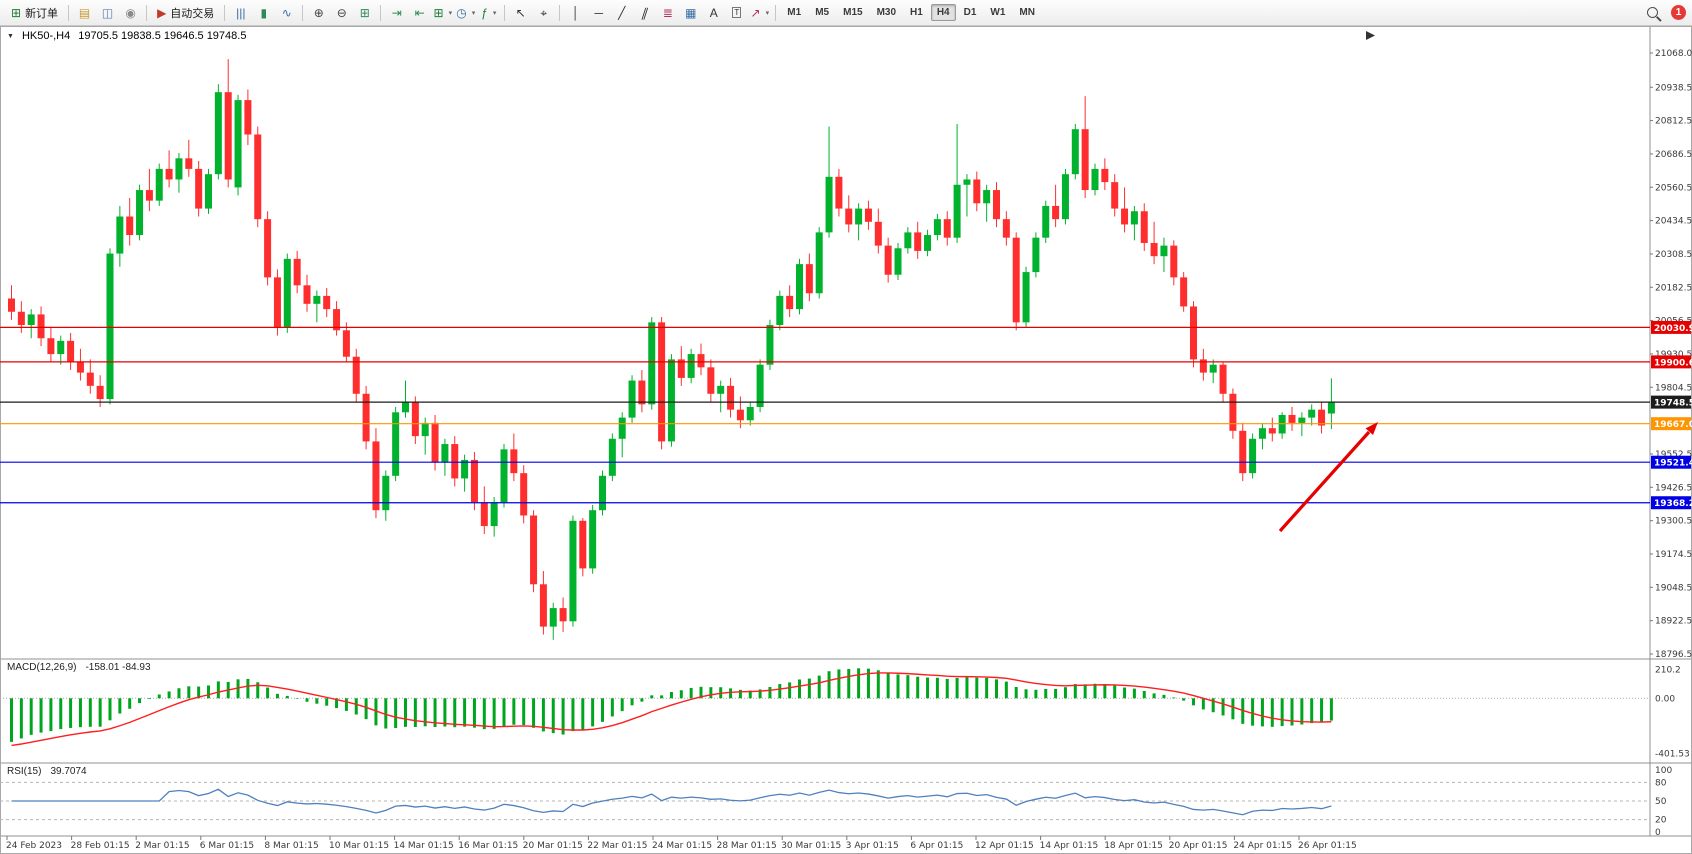 The width and height of the screenshot is (1692, 854). I want to click on timeframe-h4-button: H4, so click(943, 12).